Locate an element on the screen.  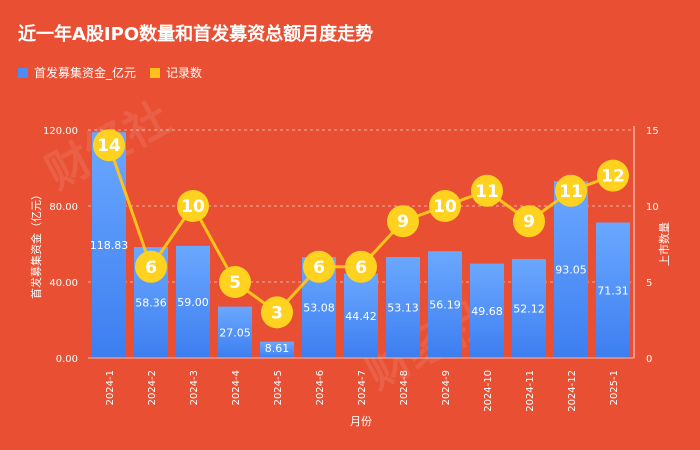
bar-value-label: 53.13 is located at coordinates (403, 308).